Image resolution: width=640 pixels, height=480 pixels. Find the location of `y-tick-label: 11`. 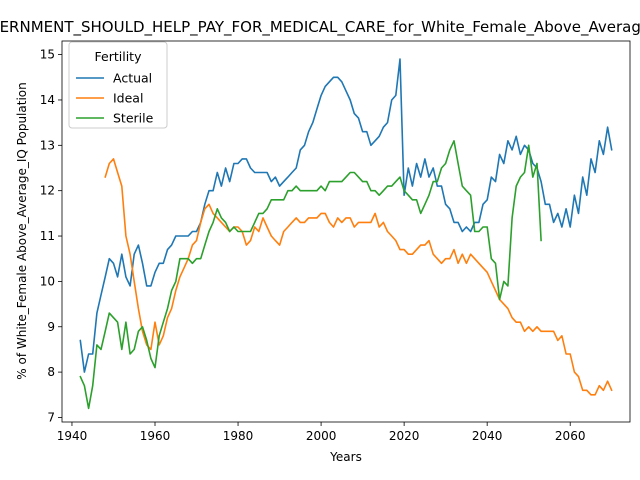

y-tick-label: 11 is located at coordinates (47, 236).